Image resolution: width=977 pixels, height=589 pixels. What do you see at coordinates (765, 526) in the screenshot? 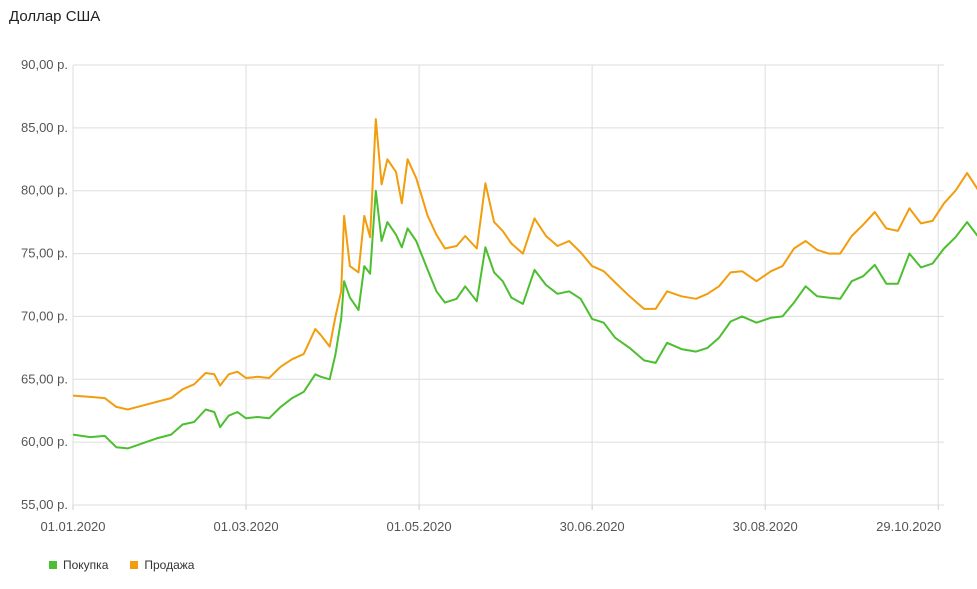
I see `x-tick-label: 30.08.2020` at bounding box center [765, 526].